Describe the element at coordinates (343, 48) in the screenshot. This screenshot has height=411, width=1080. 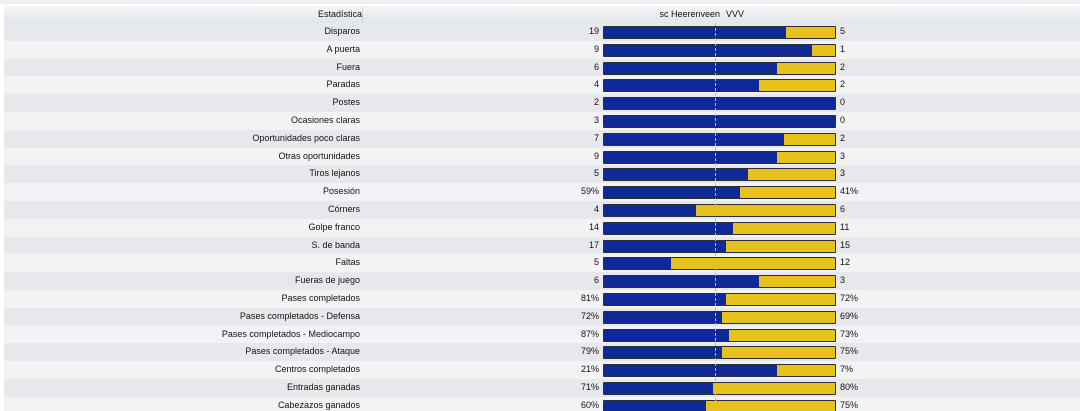
I see `stat-label: A puerta` at that location.